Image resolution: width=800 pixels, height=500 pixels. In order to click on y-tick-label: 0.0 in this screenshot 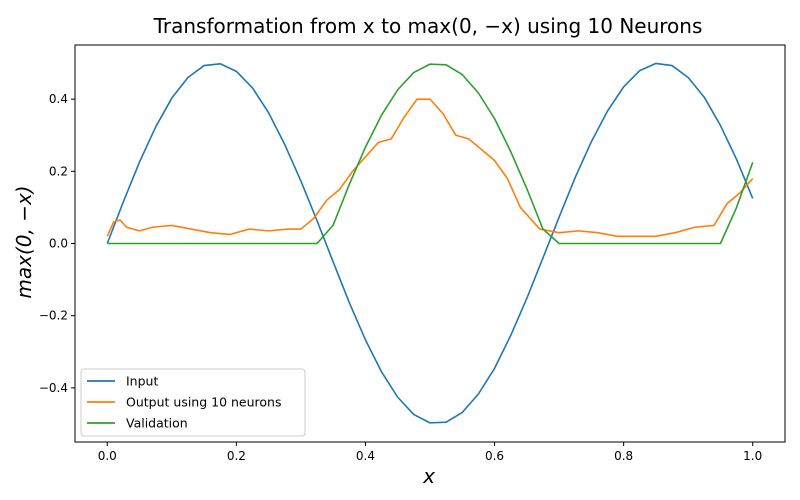, I will do `click(58, 244)`.